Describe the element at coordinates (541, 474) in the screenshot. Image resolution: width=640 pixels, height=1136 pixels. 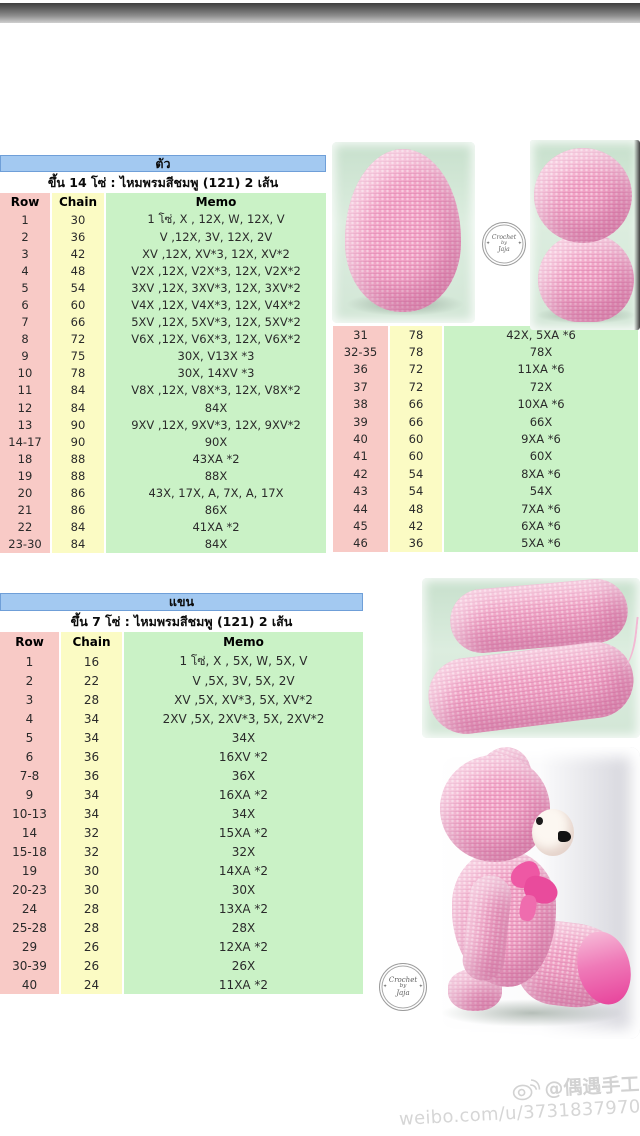
I see `table-cell: 8XA *6` at that location.